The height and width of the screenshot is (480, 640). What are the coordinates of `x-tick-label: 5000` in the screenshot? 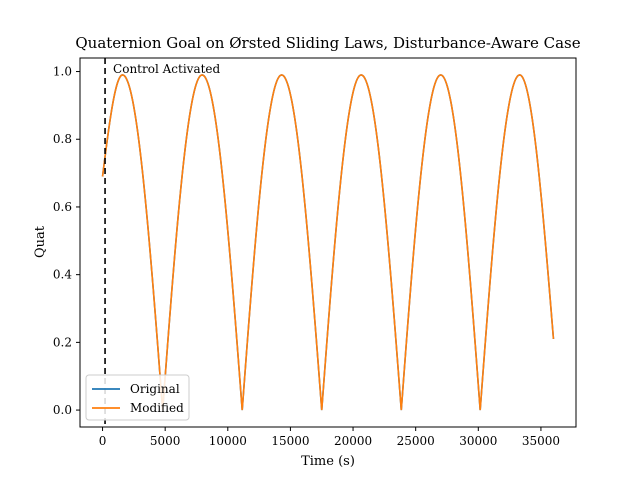 It's located at (165, 441).